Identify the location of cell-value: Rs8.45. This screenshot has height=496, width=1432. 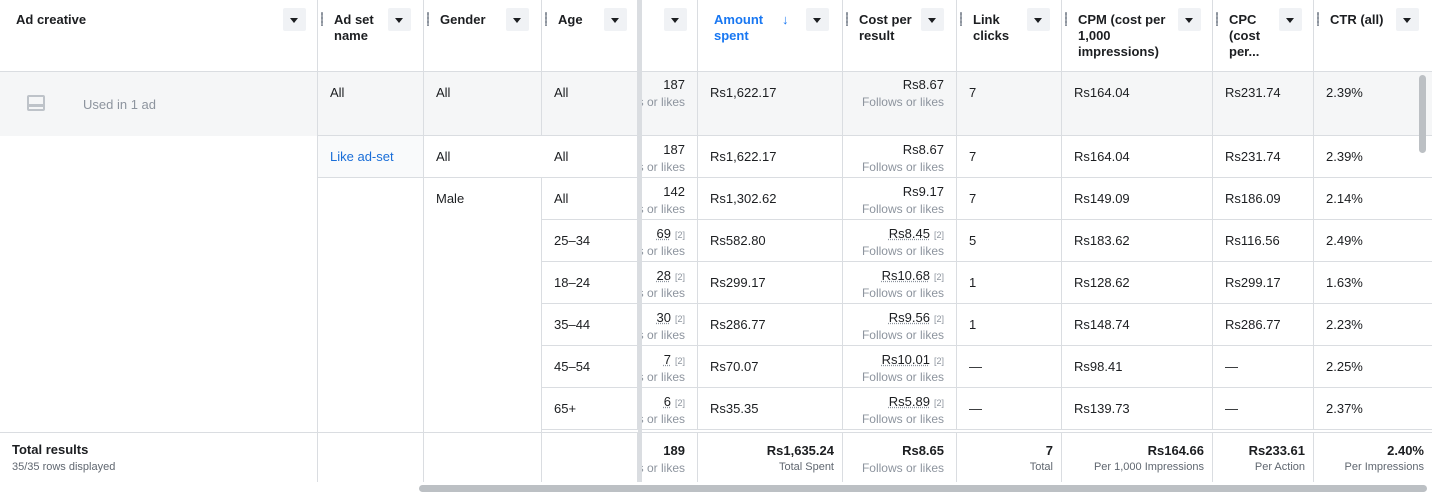
(909, 233).